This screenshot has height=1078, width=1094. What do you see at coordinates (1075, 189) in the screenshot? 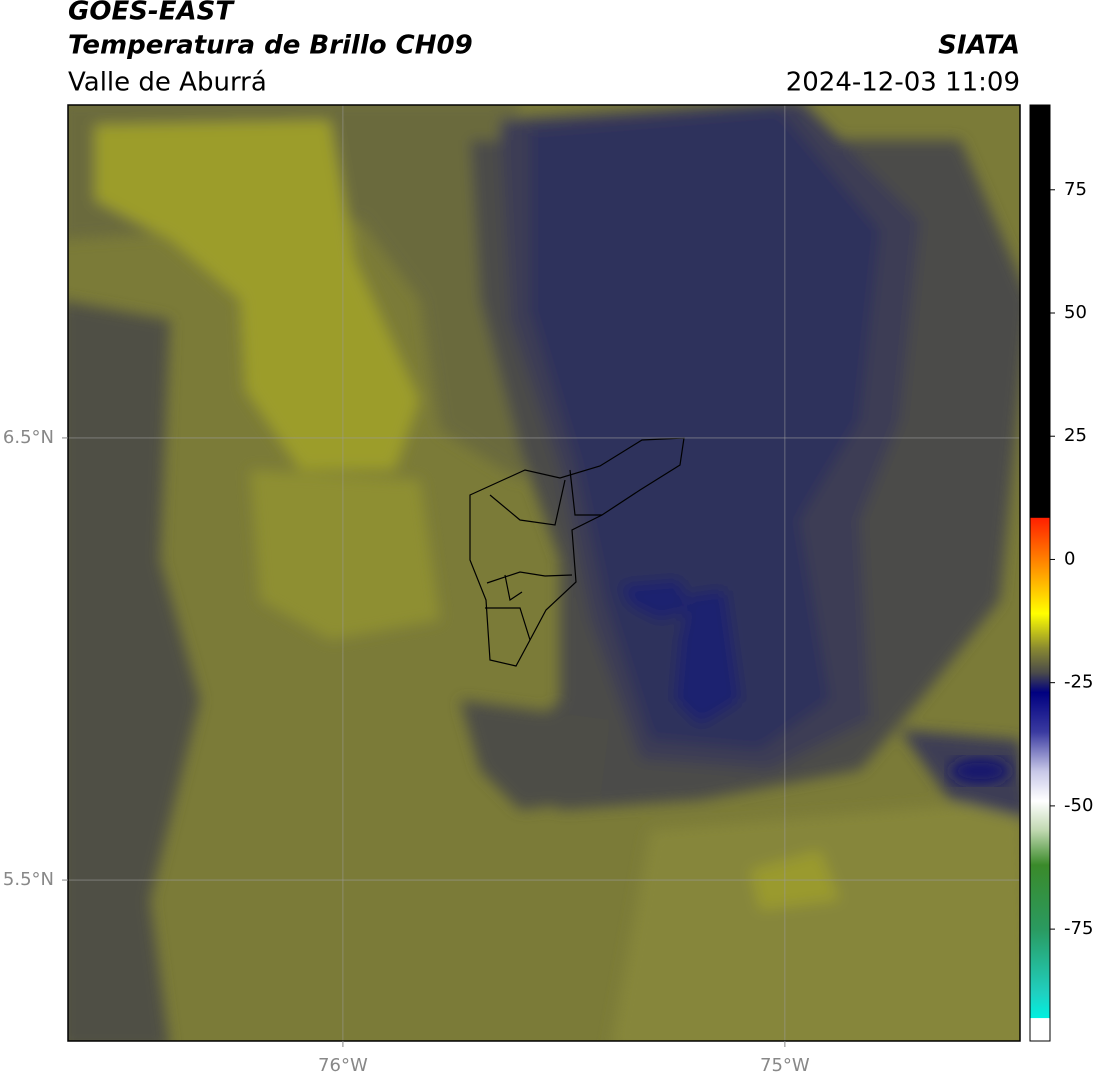
I see `colorbar-tick-label: 75` at bounding box center [1075, 189].